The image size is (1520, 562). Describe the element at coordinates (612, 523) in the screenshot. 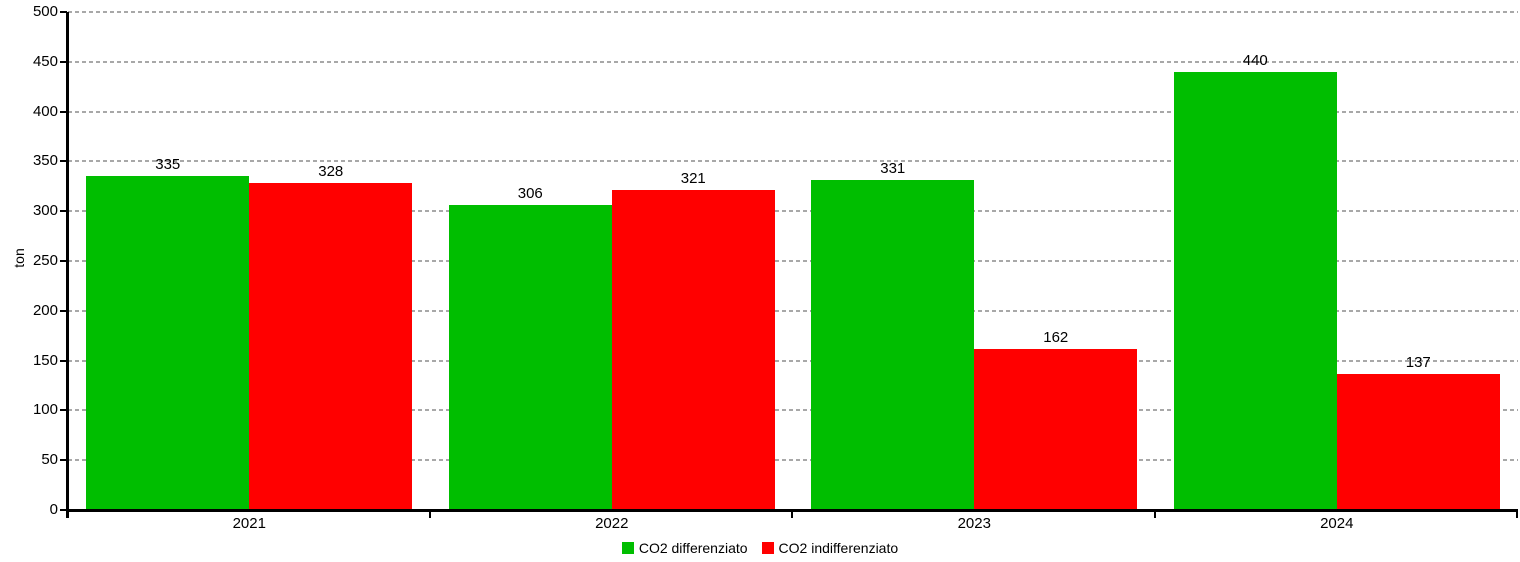

I see `x-axis-label-2022: 2022` at that location.